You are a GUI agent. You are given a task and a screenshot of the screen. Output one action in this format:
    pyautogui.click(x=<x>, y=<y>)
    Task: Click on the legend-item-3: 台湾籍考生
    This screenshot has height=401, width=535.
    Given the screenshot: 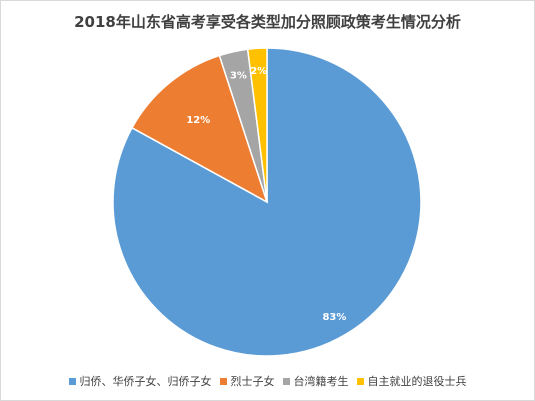 What is the action you would take?
    pyautogui.click(x=315, y=381)
    